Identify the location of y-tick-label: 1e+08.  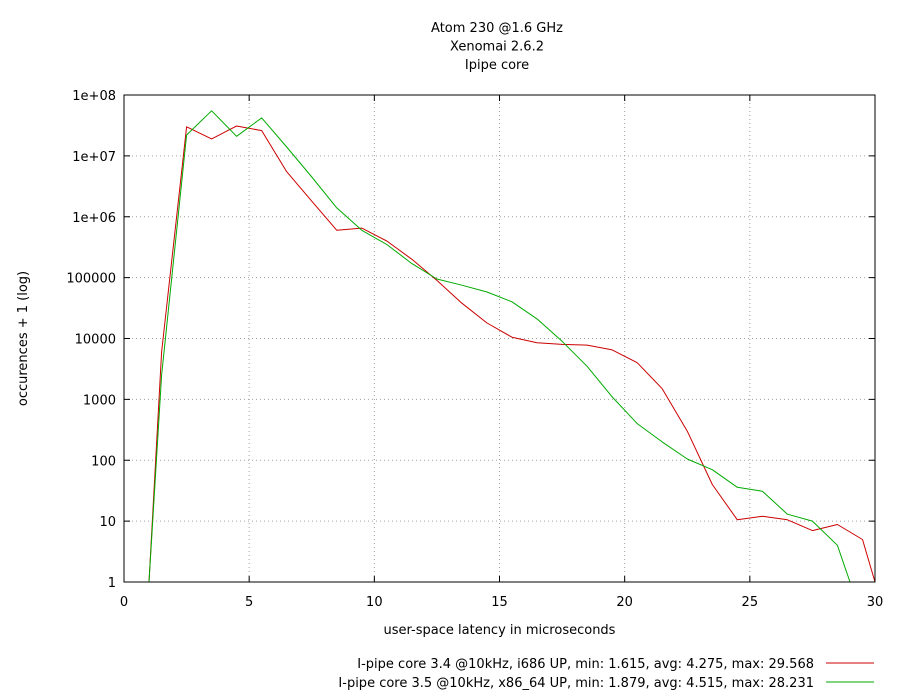
(94, 96).